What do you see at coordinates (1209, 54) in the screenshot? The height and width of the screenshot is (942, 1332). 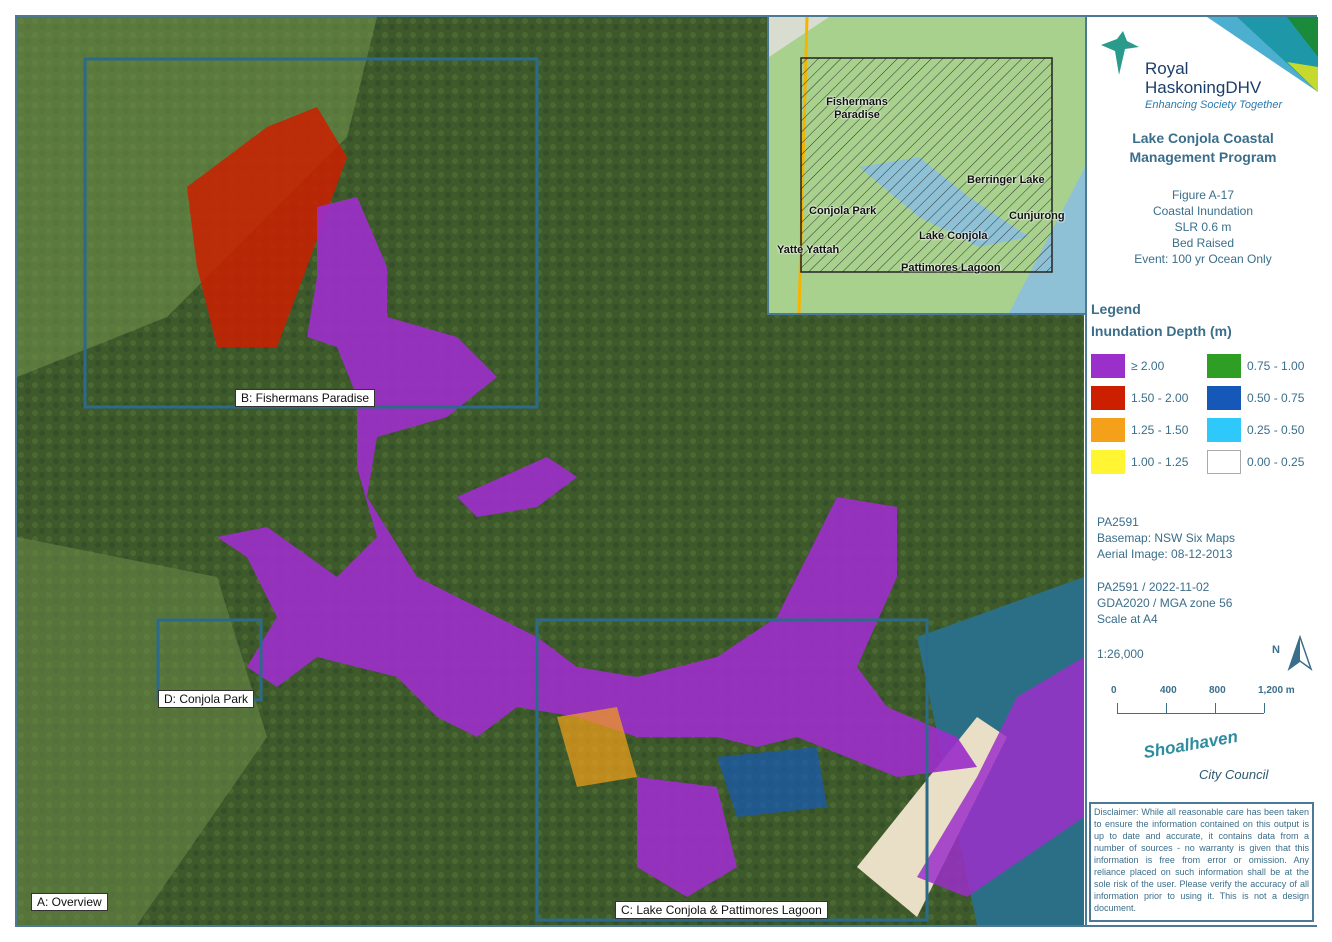 I see `logo-graphic` at bounding box center [1209, 54].